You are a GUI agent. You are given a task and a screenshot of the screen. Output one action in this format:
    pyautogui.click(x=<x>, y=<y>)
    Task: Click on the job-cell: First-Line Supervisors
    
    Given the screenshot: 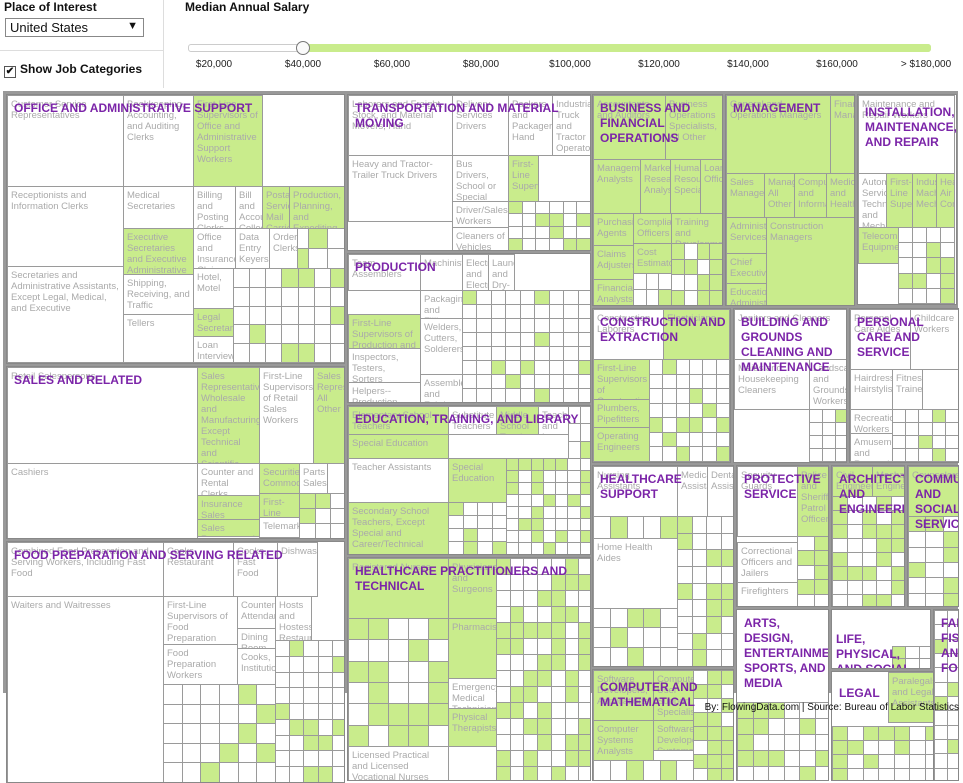 What is the action you would take?
    pyautogui.click(x=899, y=200)
    